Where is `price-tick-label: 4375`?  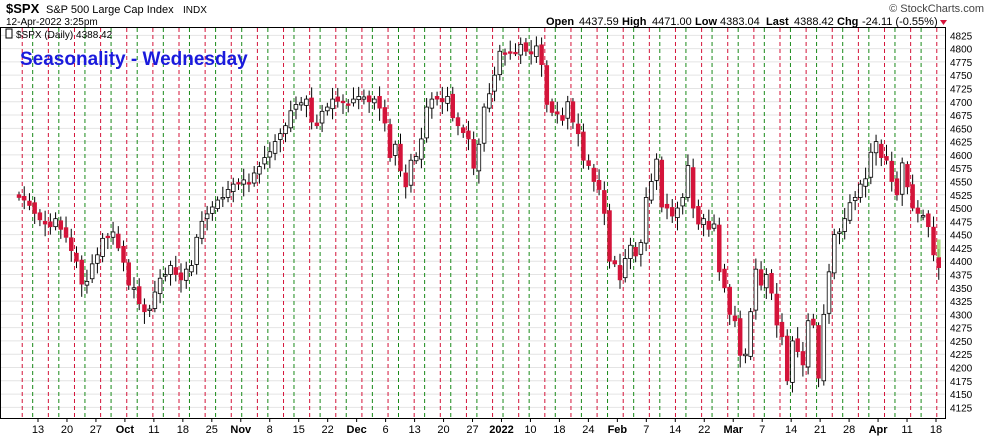 price-tick-label: 4375 is located at coordinates (961, 275).